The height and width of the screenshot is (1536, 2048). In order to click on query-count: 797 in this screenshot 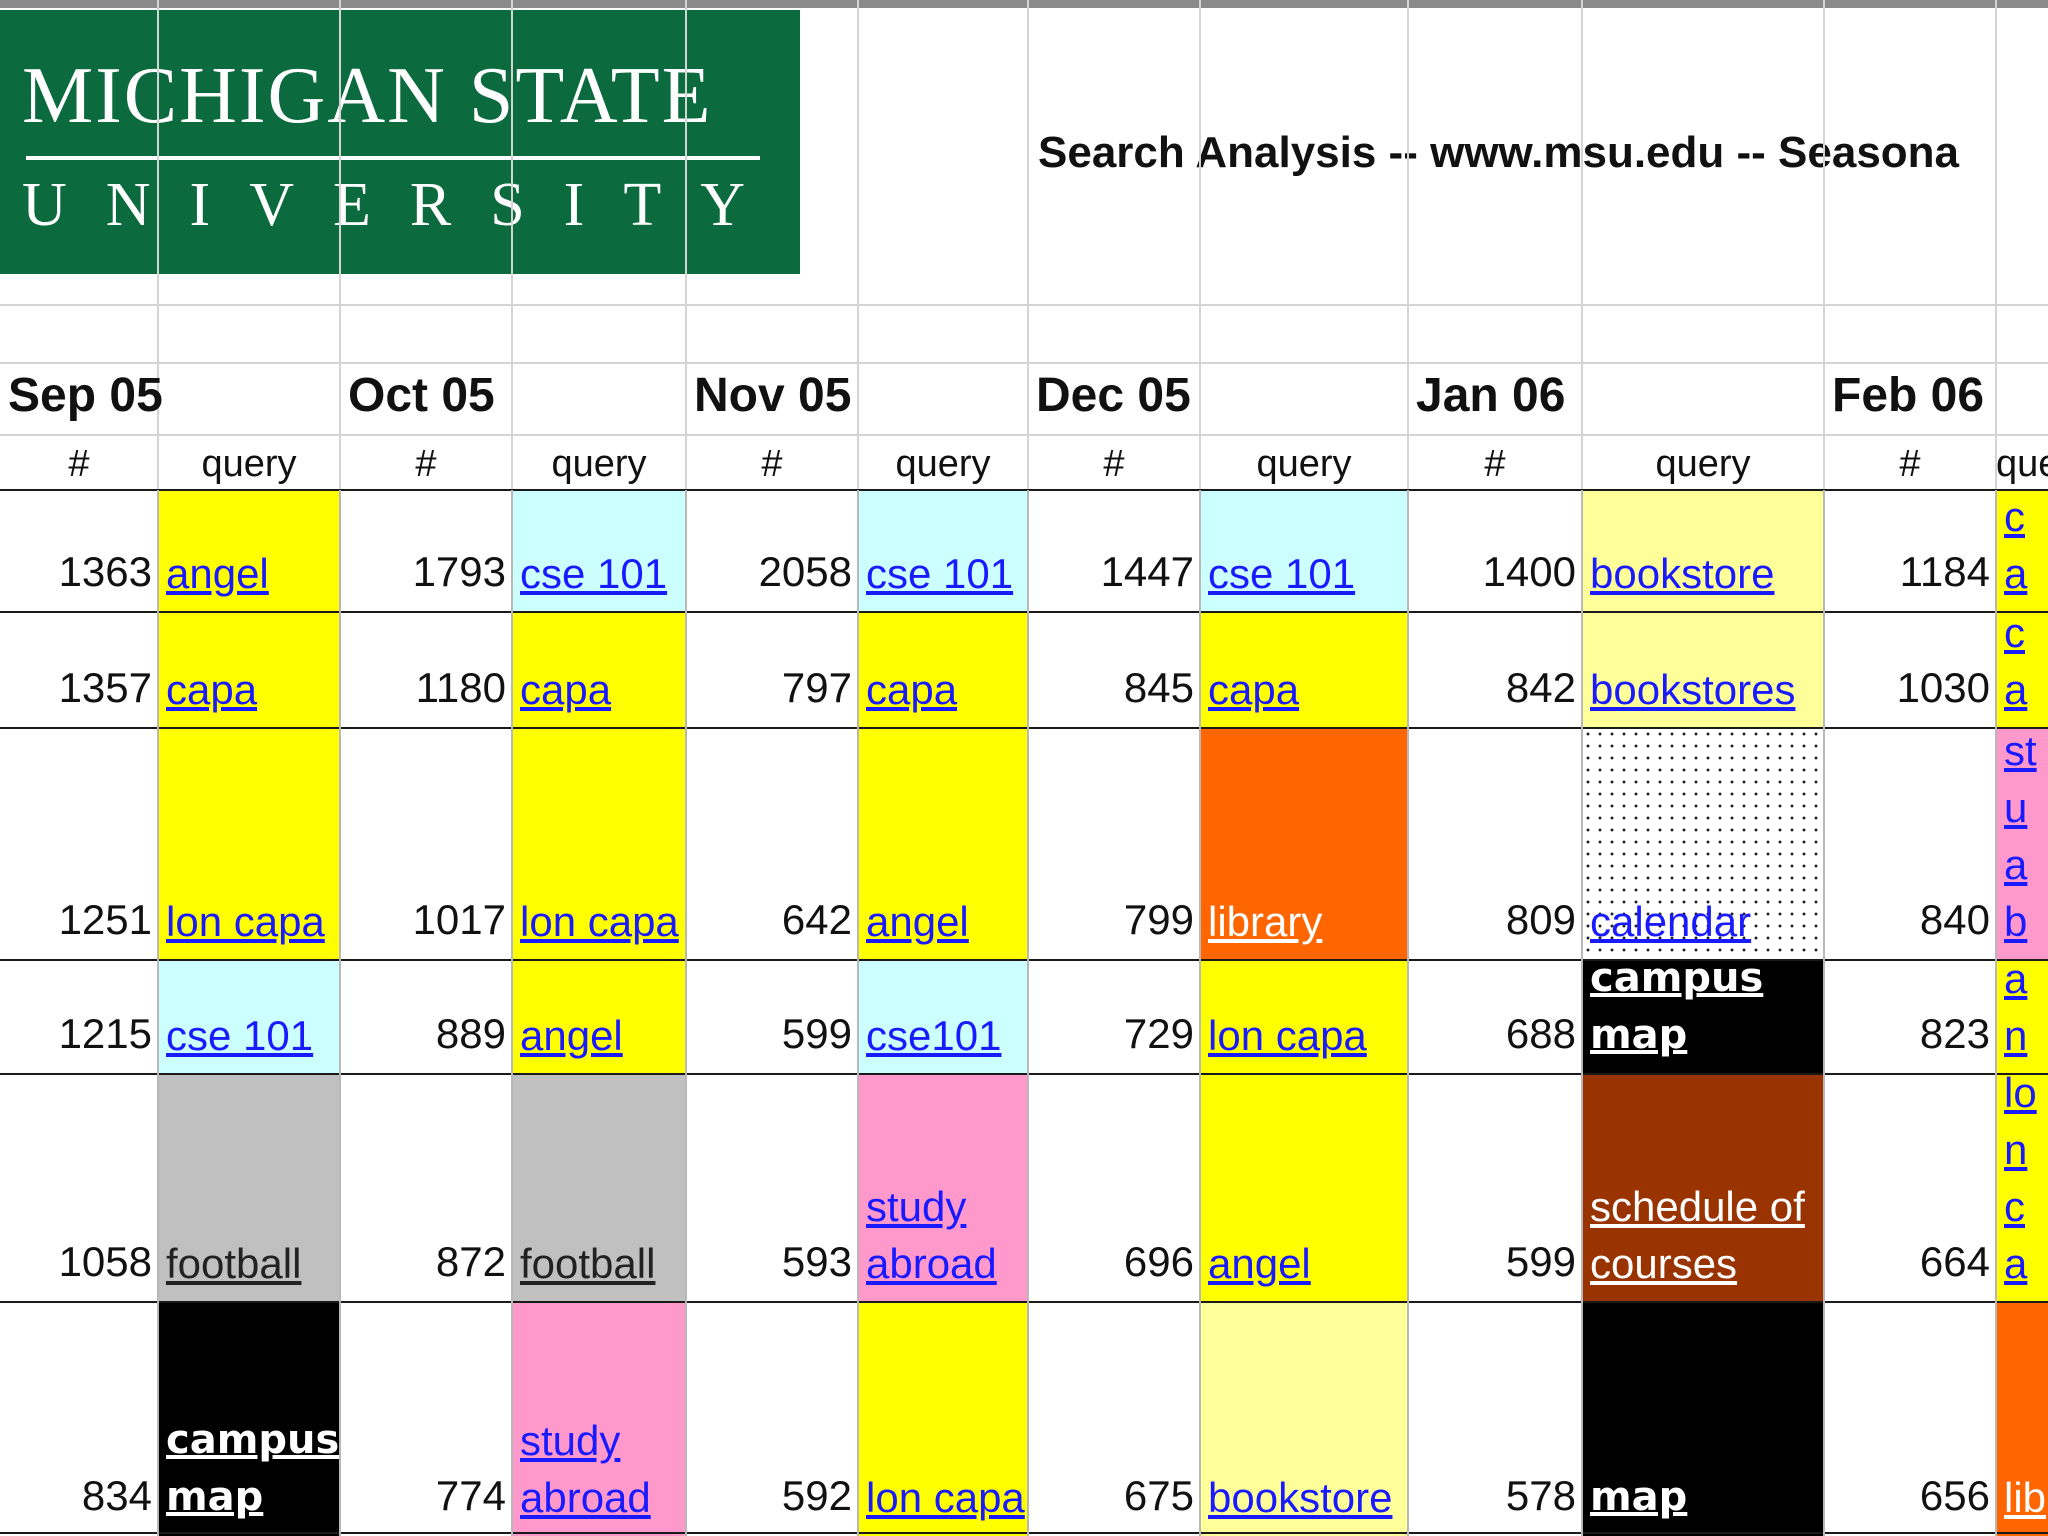, I will do `click(816, 687)`.